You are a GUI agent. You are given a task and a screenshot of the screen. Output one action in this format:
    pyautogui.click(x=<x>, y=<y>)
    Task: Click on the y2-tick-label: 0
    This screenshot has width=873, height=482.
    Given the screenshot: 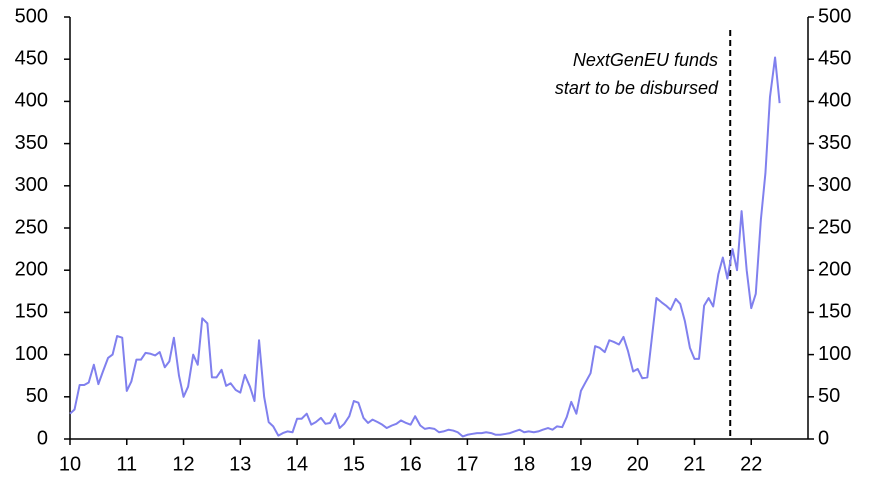 What is the action you would take?
    pyautogui.click(x=823, y=438)
    